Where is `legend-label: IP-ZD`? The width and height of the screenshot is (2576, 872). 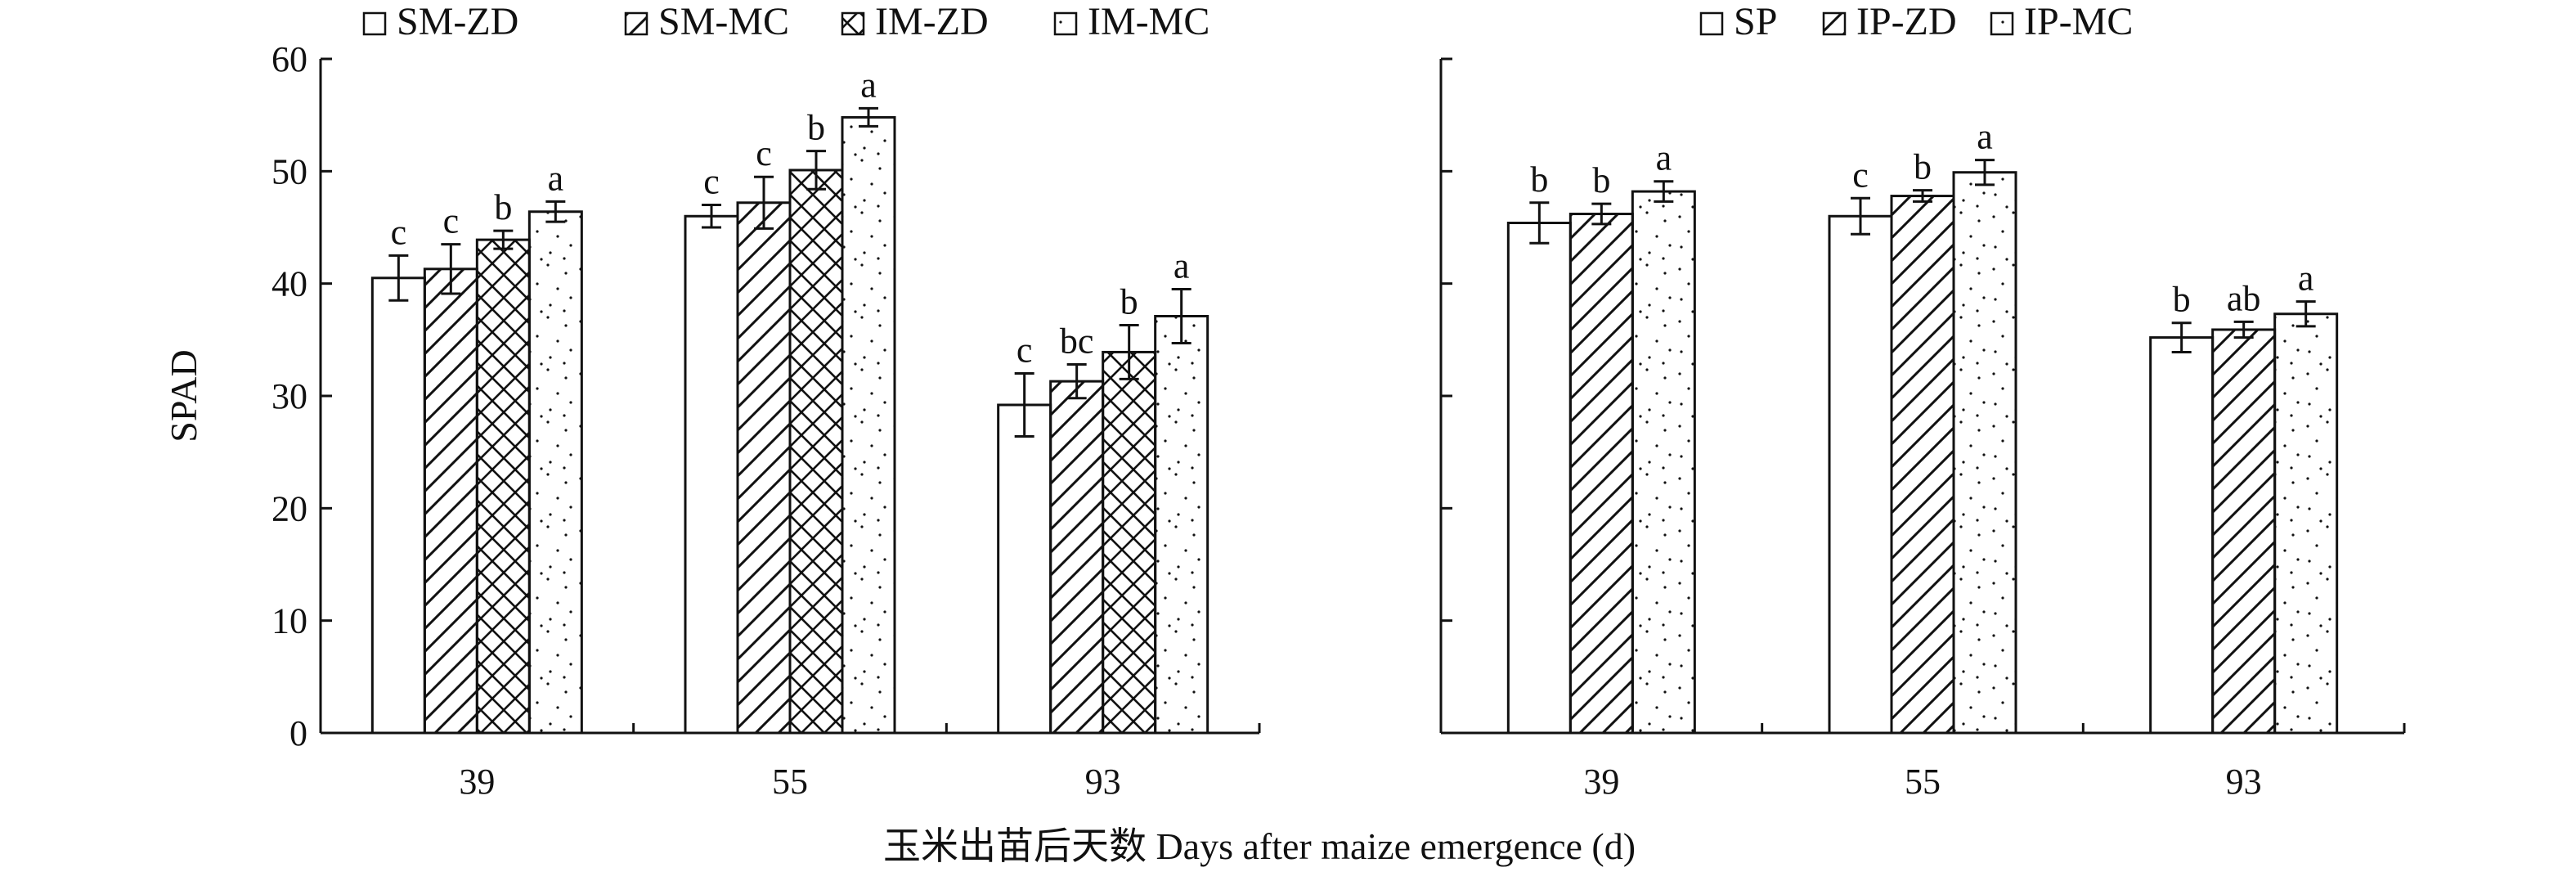 legend-label: IP-ZD is located at coordinates (1906, 21).